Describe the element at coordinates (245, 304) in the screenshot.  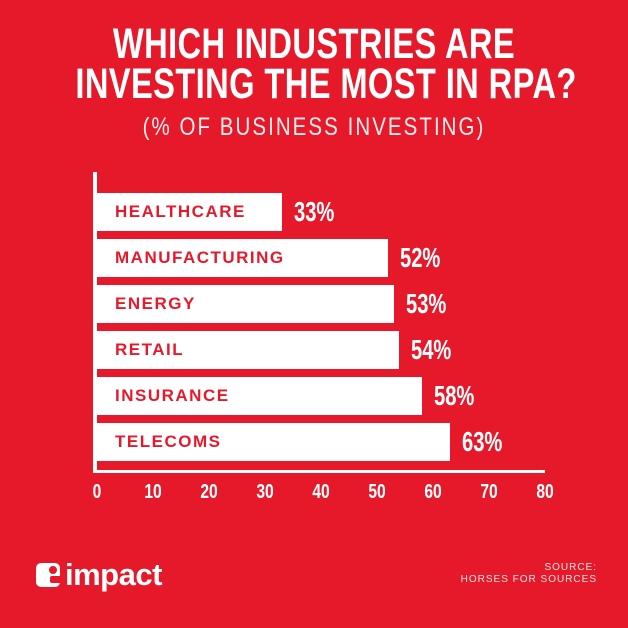
I see `bar: ENERGY` at that location.